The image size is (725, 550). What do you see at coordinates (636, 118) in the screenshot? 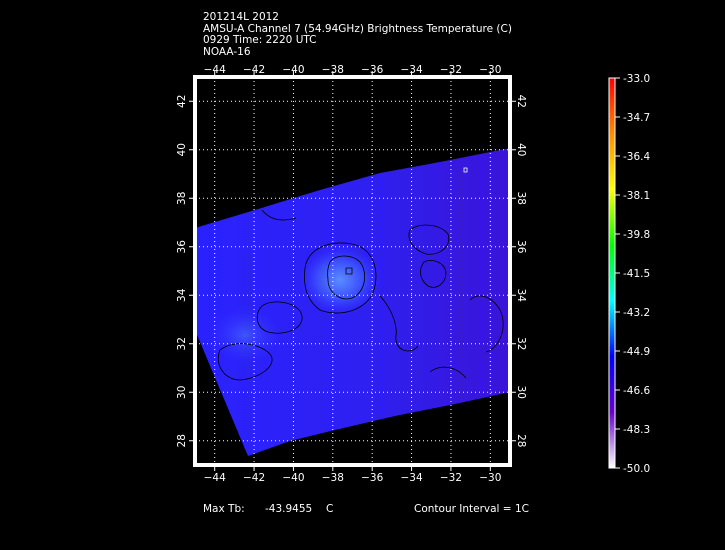
I see `colorbar-label: -34.7` at bounding box center [636, 118].